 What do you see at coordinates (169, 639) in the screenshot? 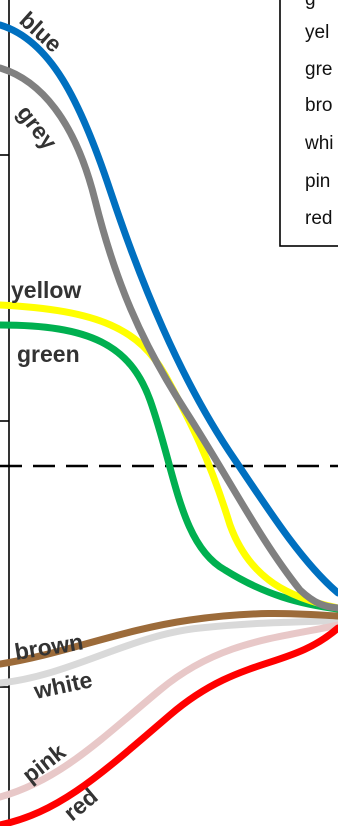
I see `wire-brown` at bounding box center [169, 639].